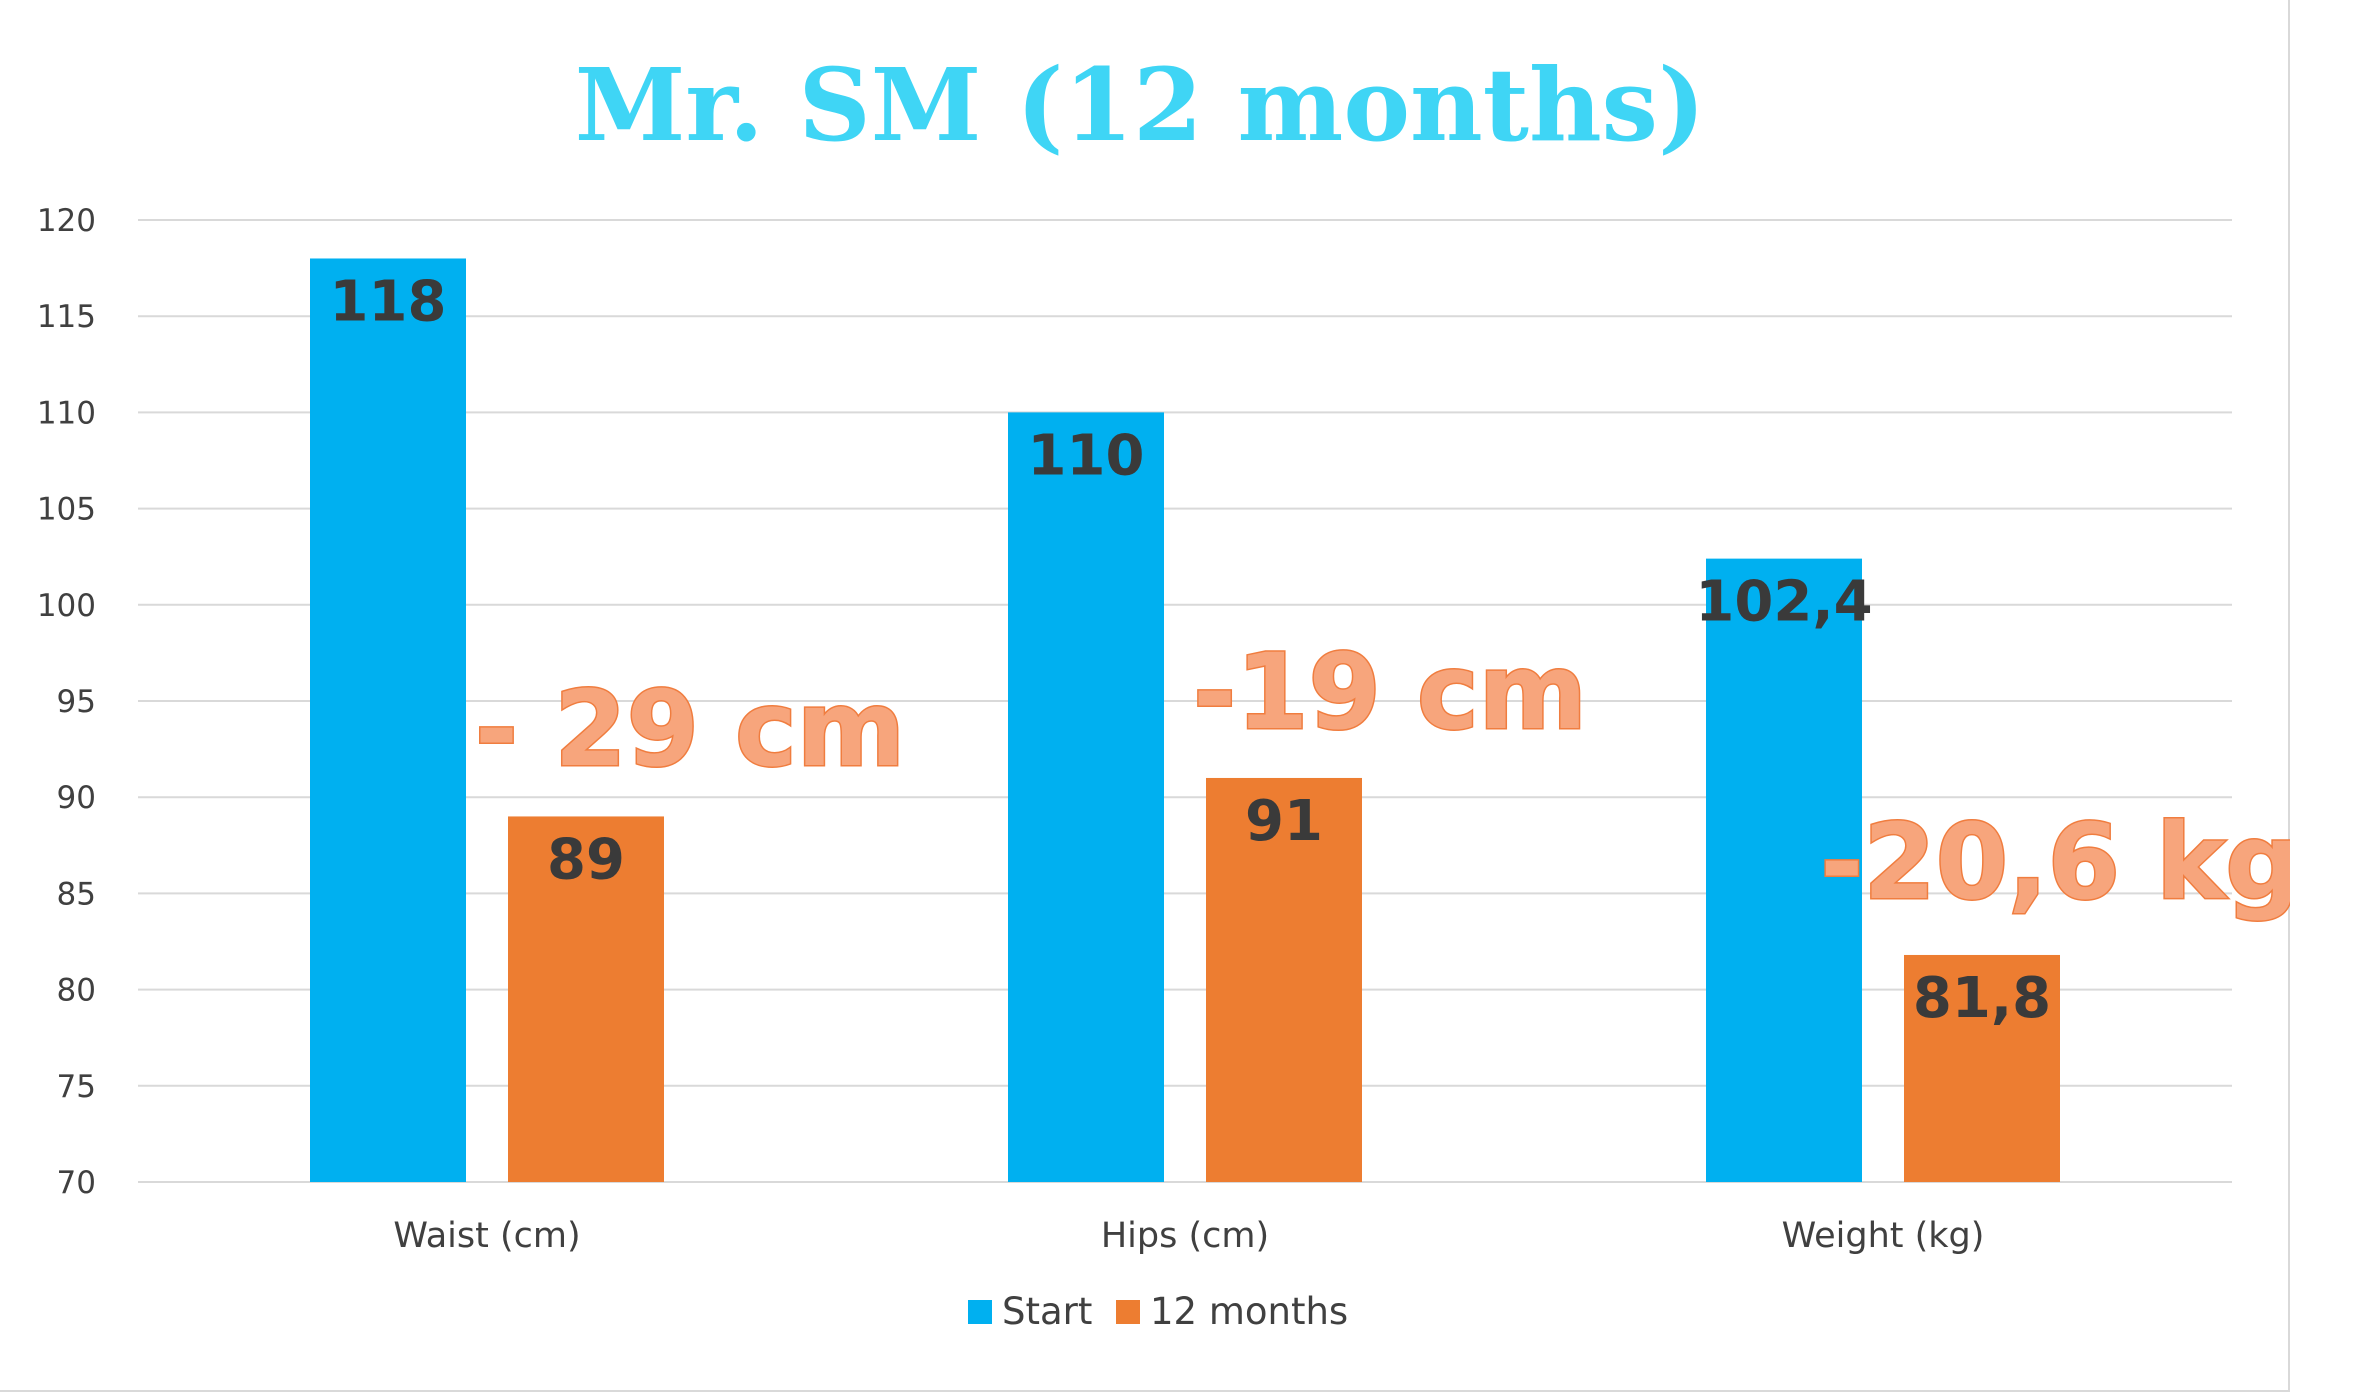  What do you see at coordinates (1284, 821) in the screenshot?
I see `data-label: 91` at bounding box center [1284, 821].